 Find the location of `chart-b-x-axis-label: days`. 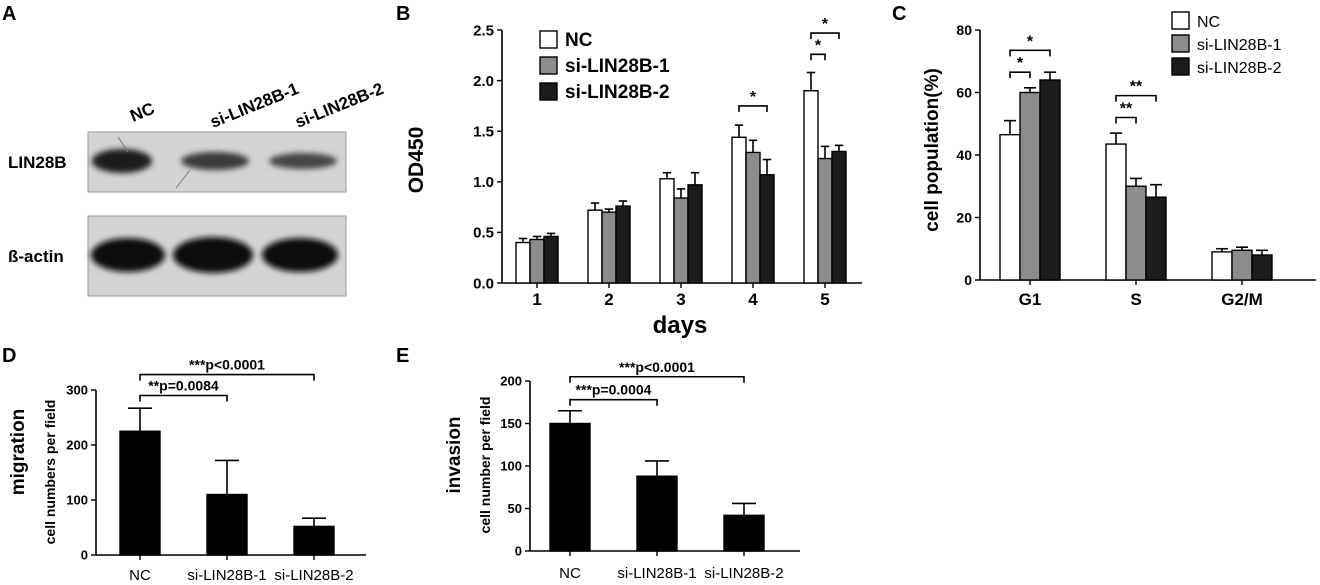

chart-b-x-axis-label: days is located at coordinates (680, 325).